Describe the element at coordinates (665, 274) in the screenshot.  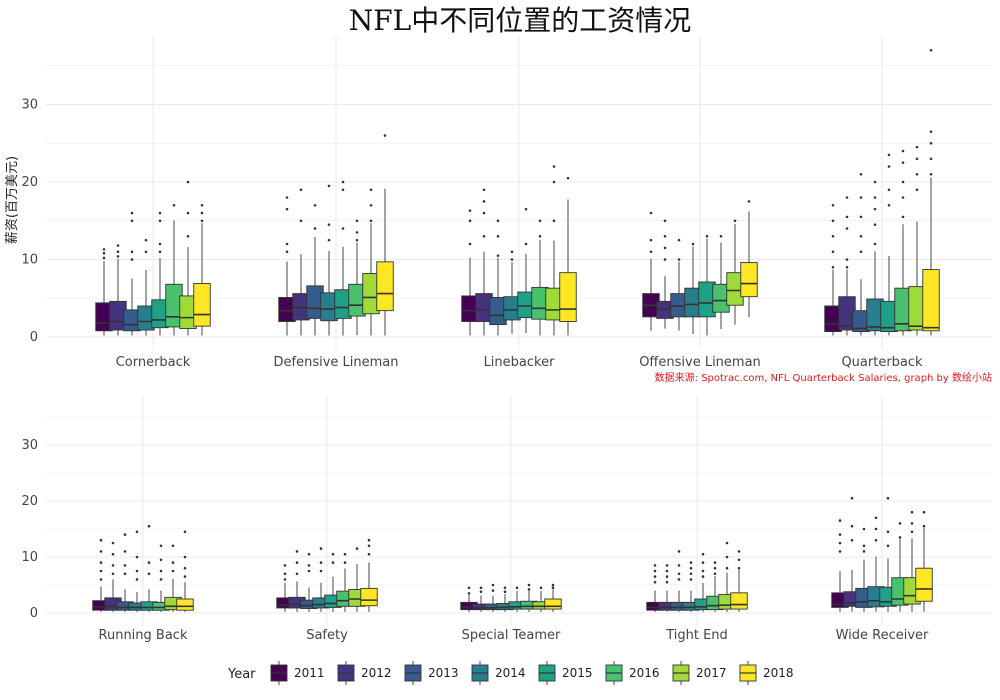
I see `box-2012` at that location.